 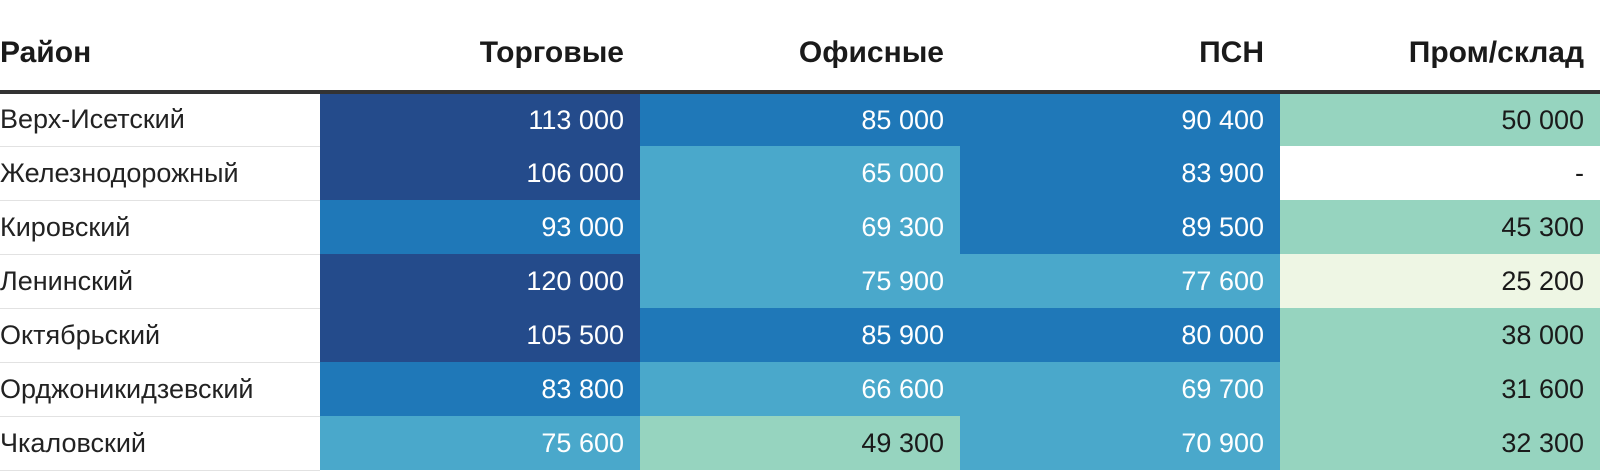 I want to click on heatmap-cell: 70 900, so click(x=1120, y=443).